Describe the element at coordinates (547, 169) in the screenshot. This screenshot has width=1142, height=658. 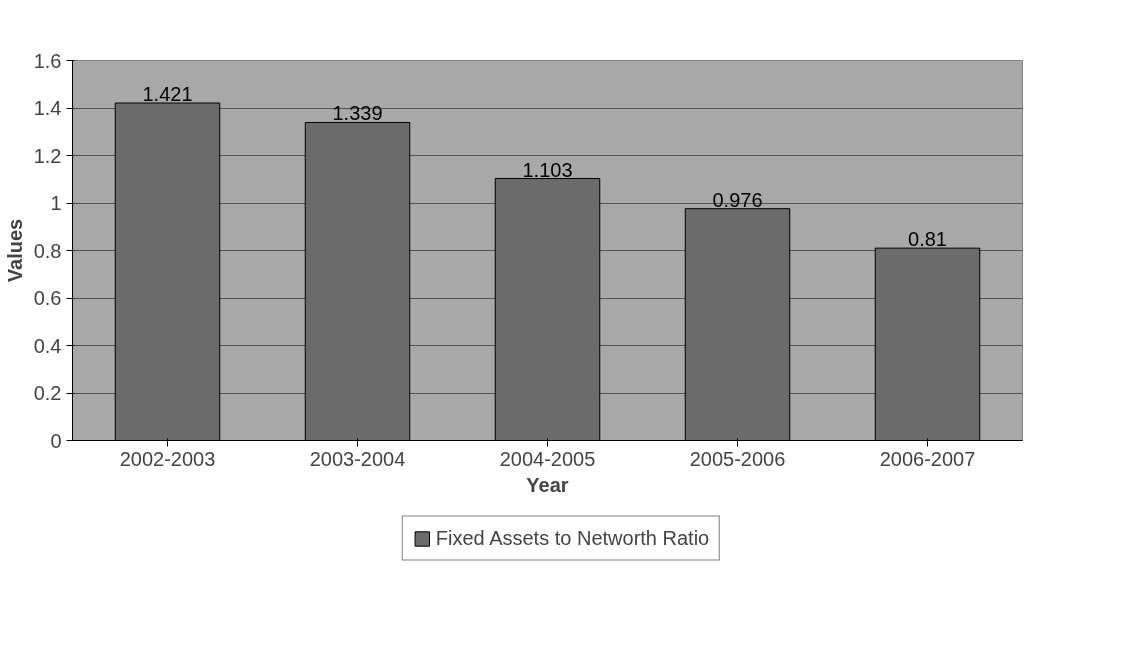
I see `data-label: 1.103` at that location.